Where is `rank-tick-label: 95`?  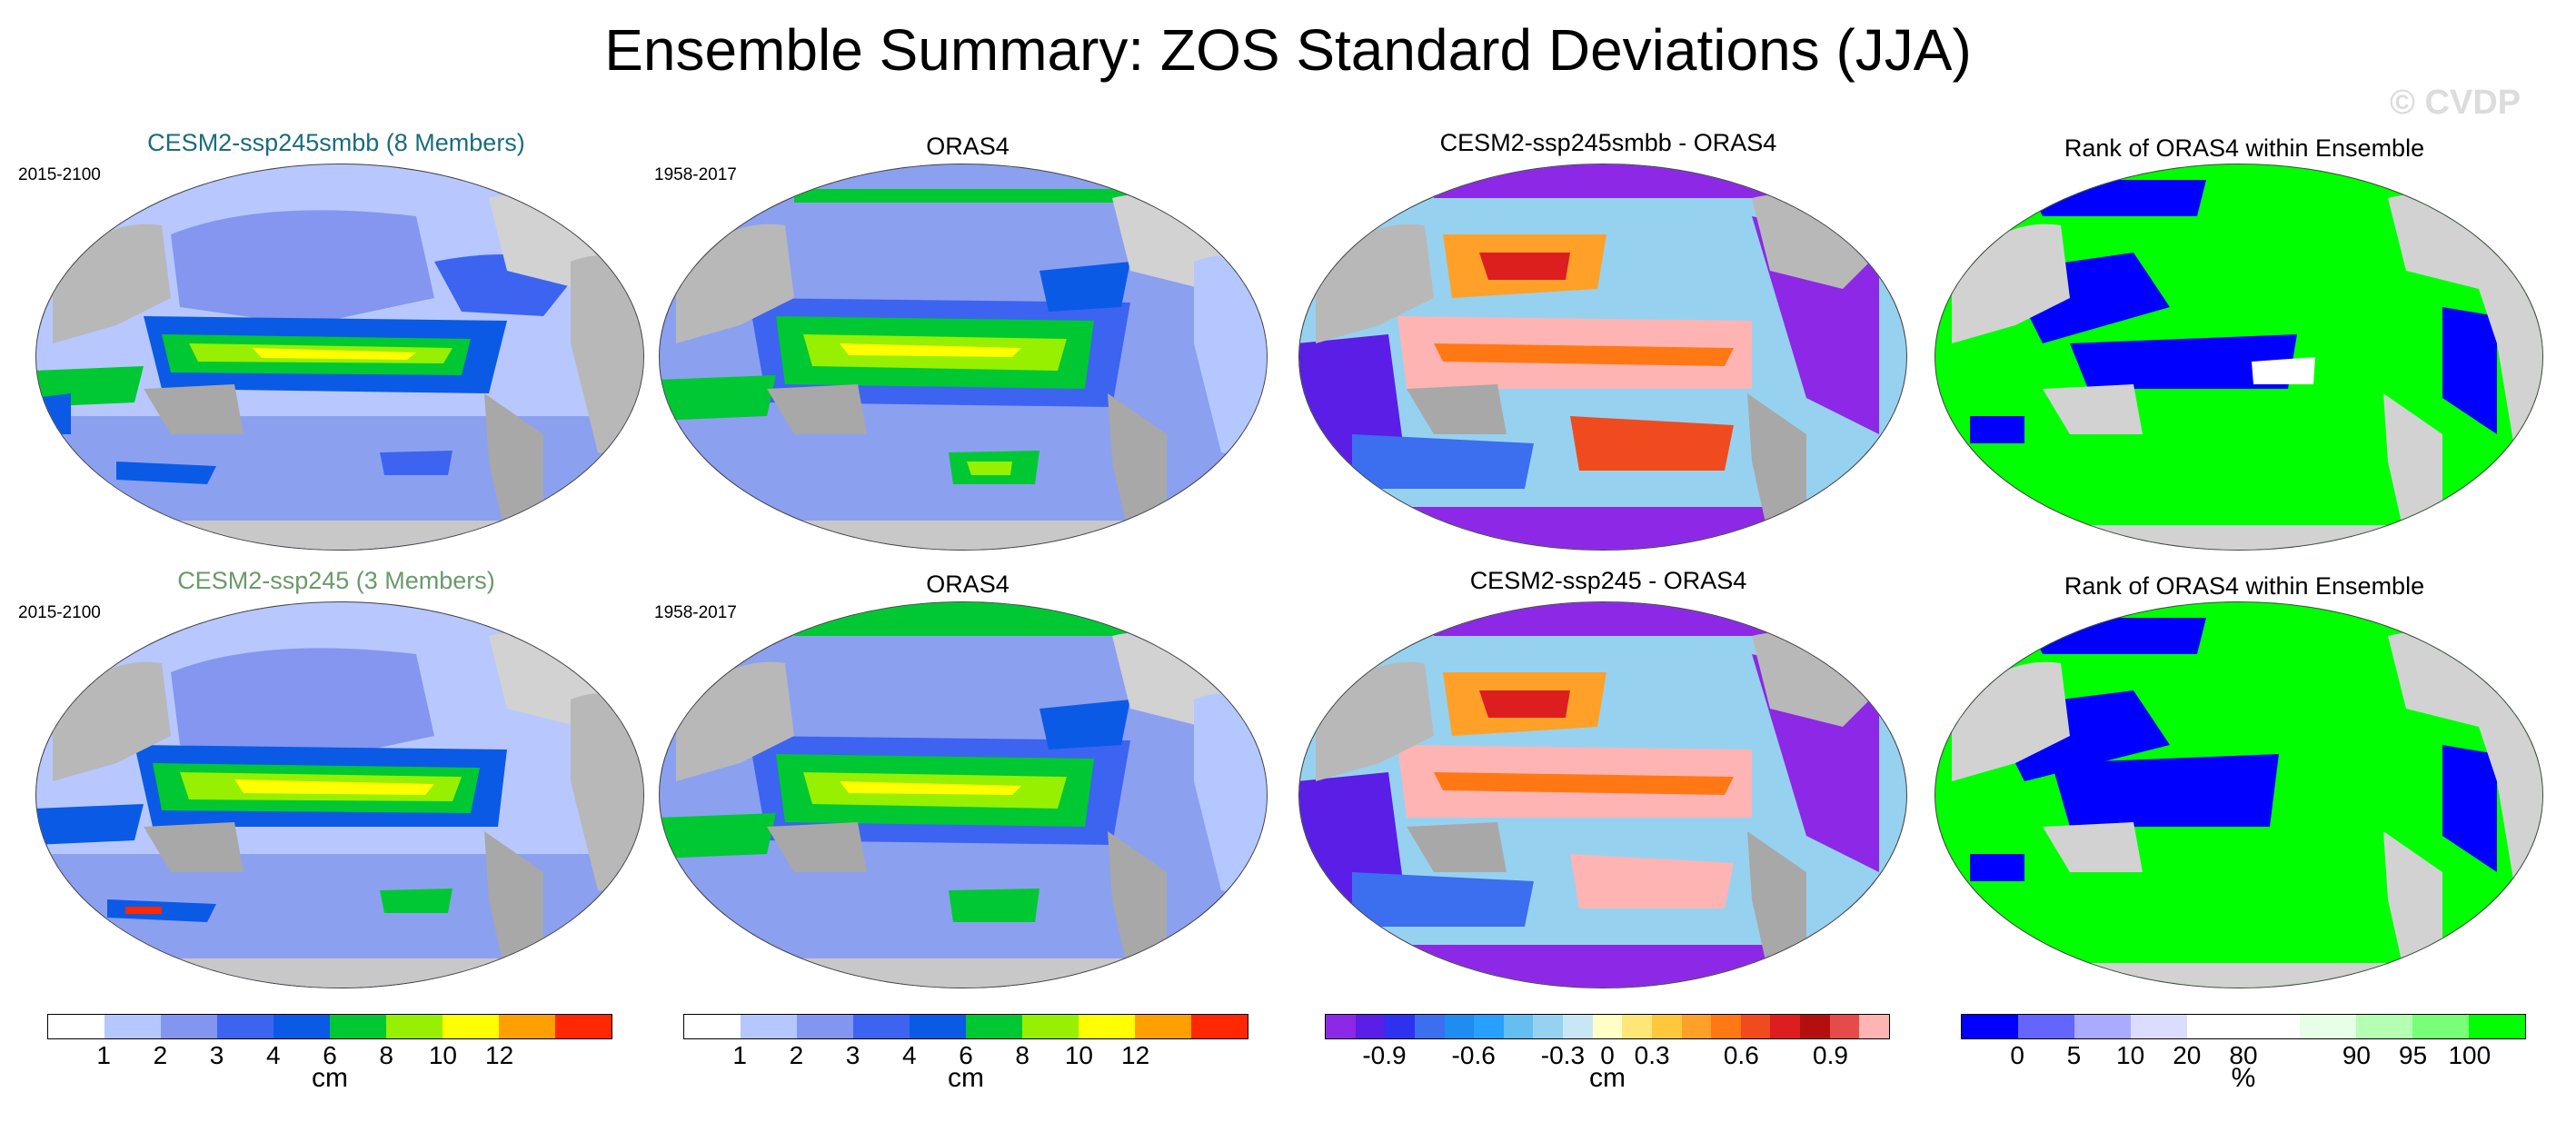 rank-tick-label: 95 is located at coordinates (2414, 1055).